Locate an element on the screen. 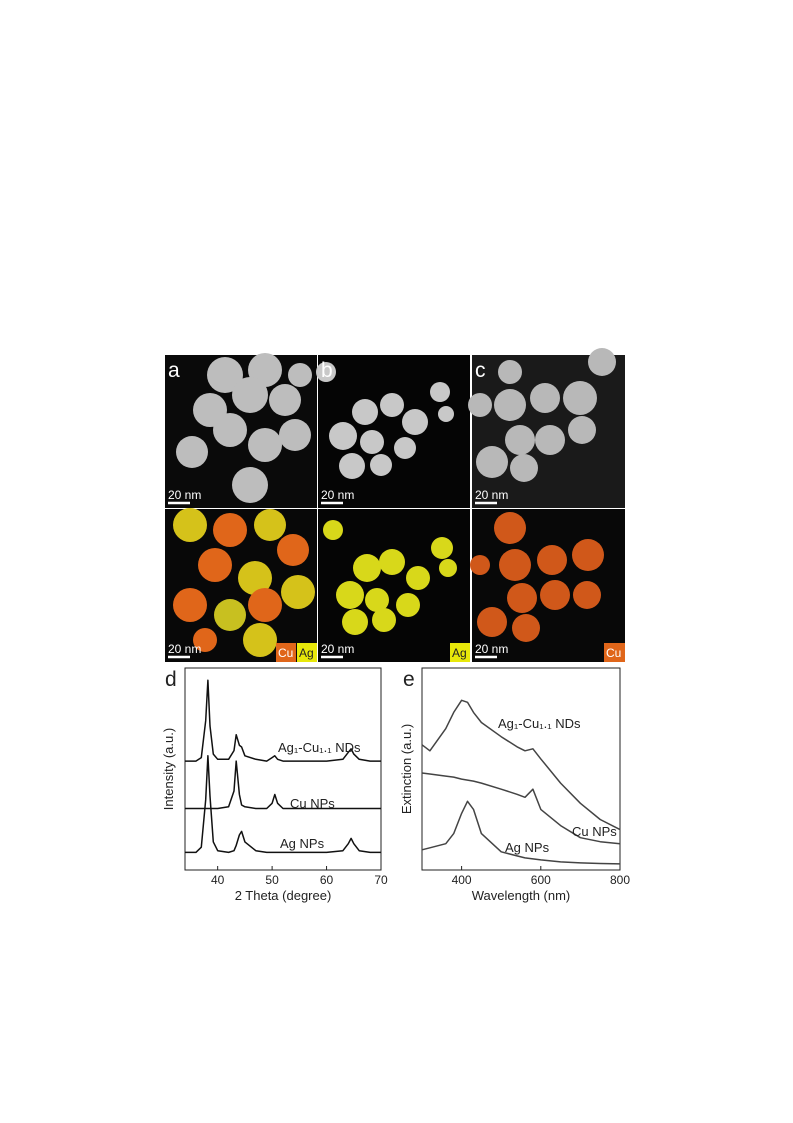  particles-c-top is located at coordinates (542, 415).